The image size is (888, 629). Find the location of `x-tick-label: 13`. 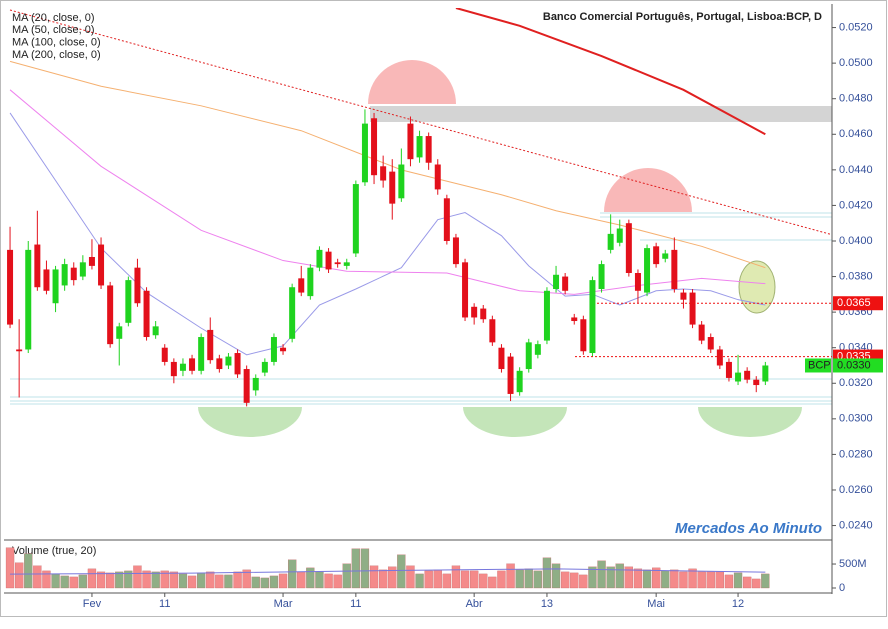

x-tick-label: 13 is located at coordinates (547, 604).